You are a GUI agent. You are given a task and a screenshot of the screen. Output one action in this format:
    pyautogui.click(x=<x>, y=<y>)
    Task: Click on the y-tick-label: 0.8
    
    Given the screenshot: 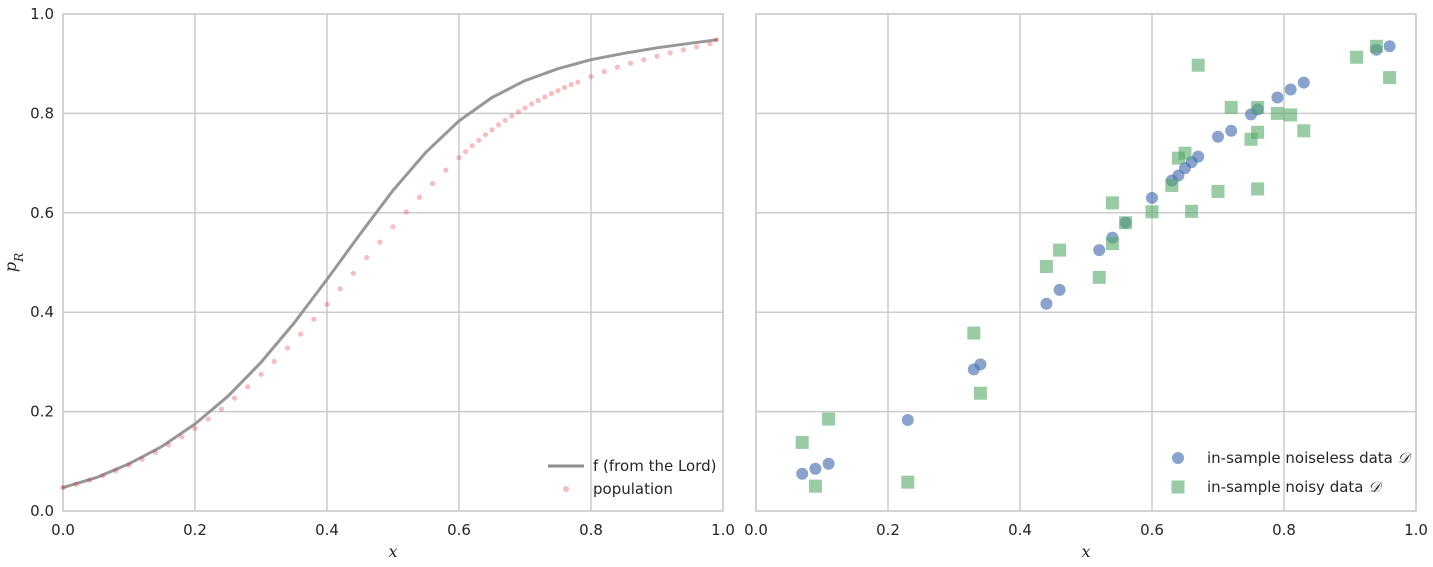 What is the action you would take?
    pyautogui.click(x=42, y=113)
    